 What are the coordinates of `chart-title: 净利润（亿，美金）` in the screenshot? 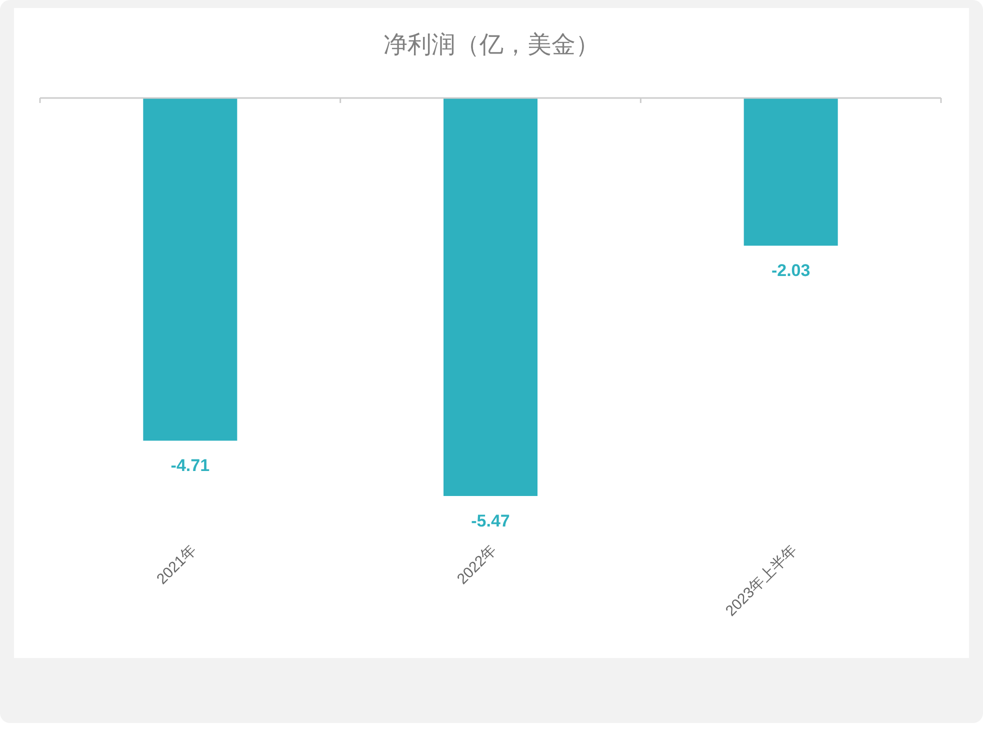 It's located at (492, 44).